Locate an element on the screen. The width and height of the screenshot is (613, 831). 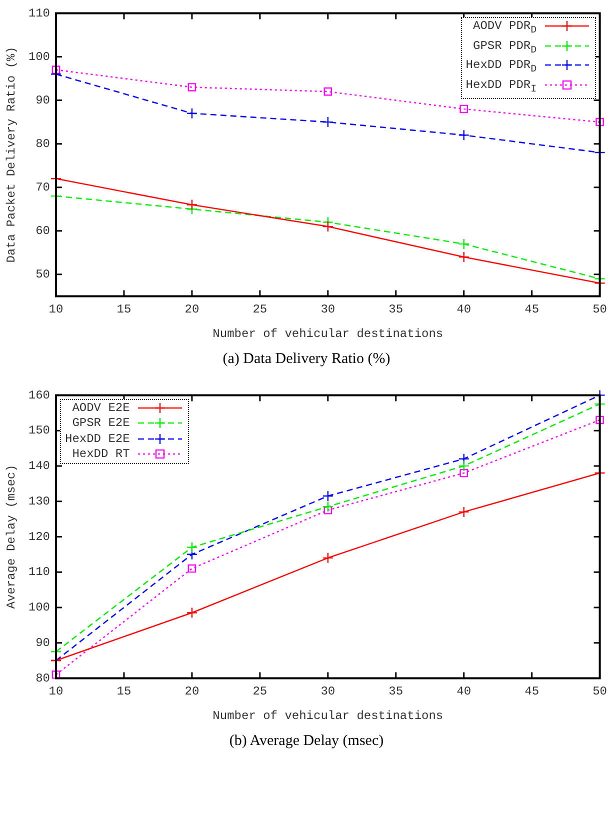
legend-label: GPSR E2E is located at coordinates (101, 423).